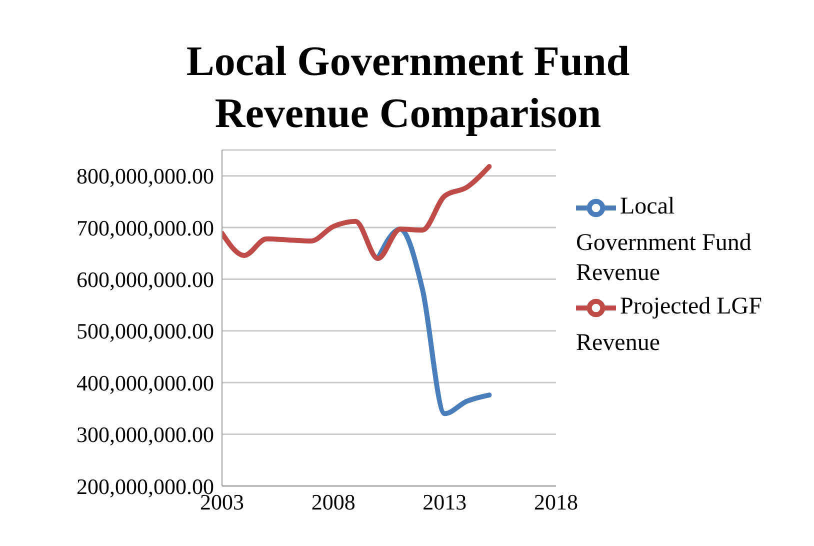 This screenshot has height=546, width=814. I want to click on y-tick-label: 500,000,000.00, so click(145, 331).